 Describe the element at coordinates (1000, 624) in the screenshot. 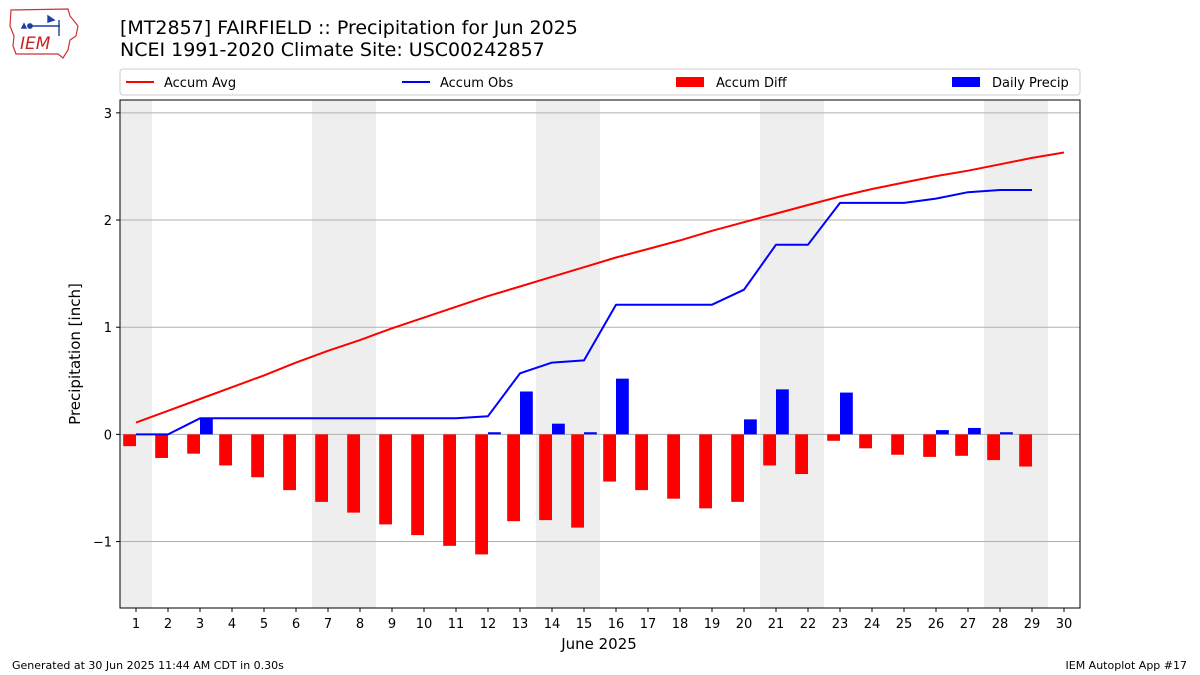

I see `x-tick-label: 28` at that location.